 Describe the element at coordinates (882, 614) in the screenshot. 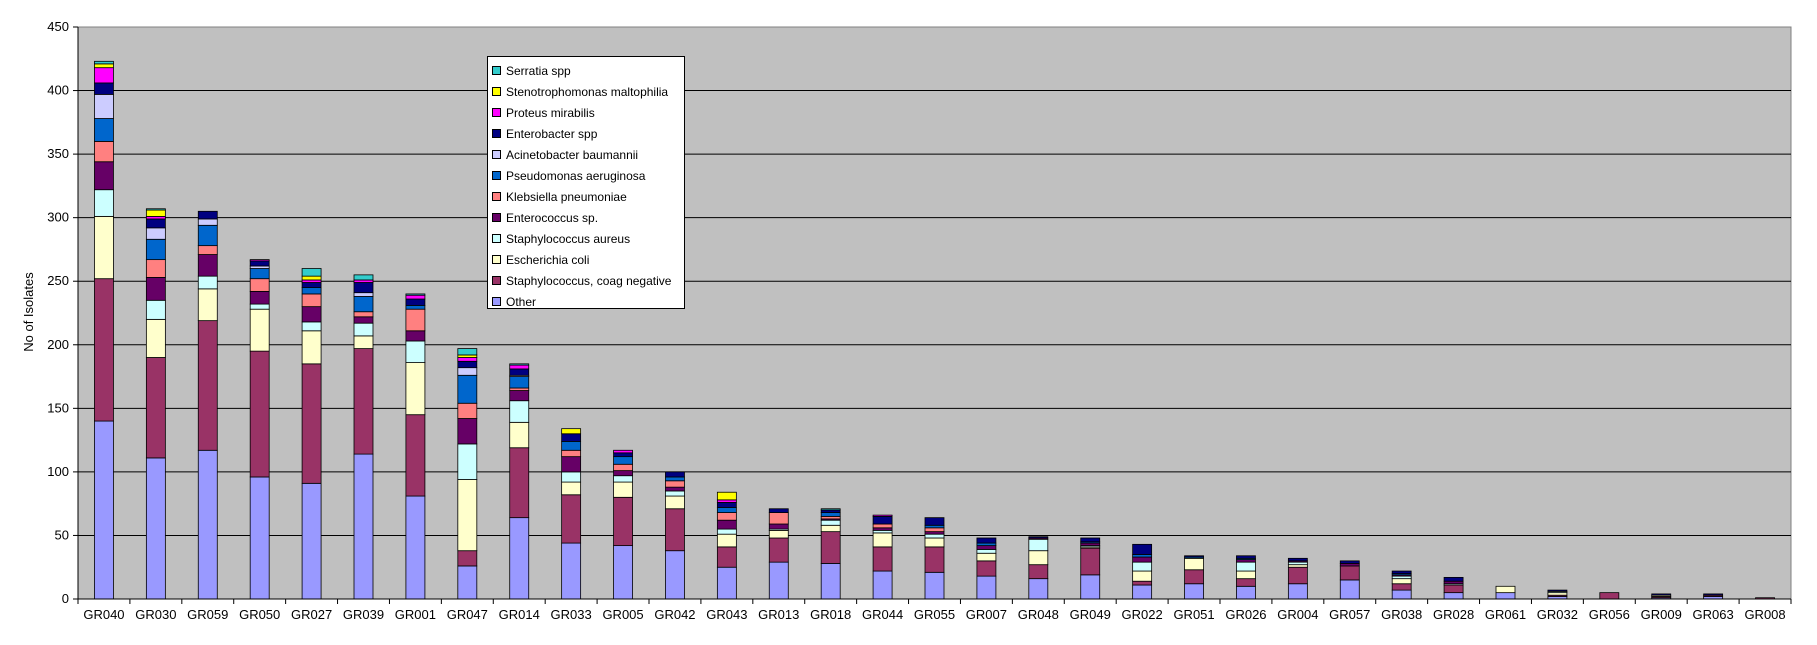

I see `x-tick-label: GR044` at that location.